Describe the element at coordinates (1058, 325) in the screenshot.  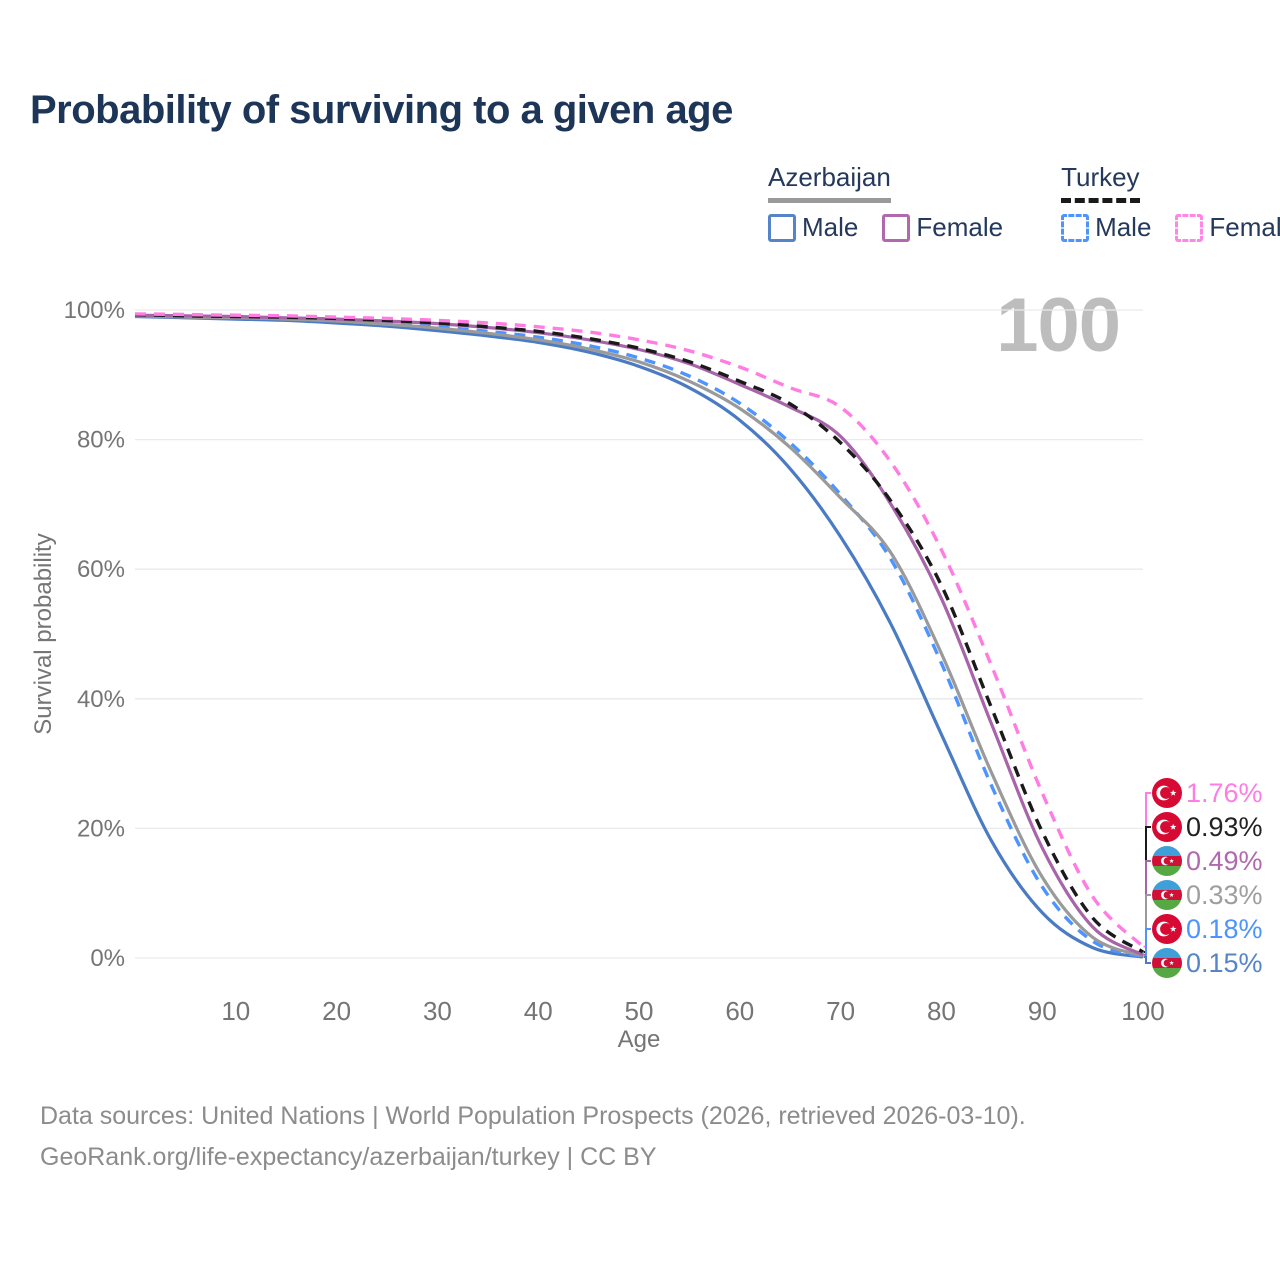
I see `age-counter-watermark: 100` at that location.